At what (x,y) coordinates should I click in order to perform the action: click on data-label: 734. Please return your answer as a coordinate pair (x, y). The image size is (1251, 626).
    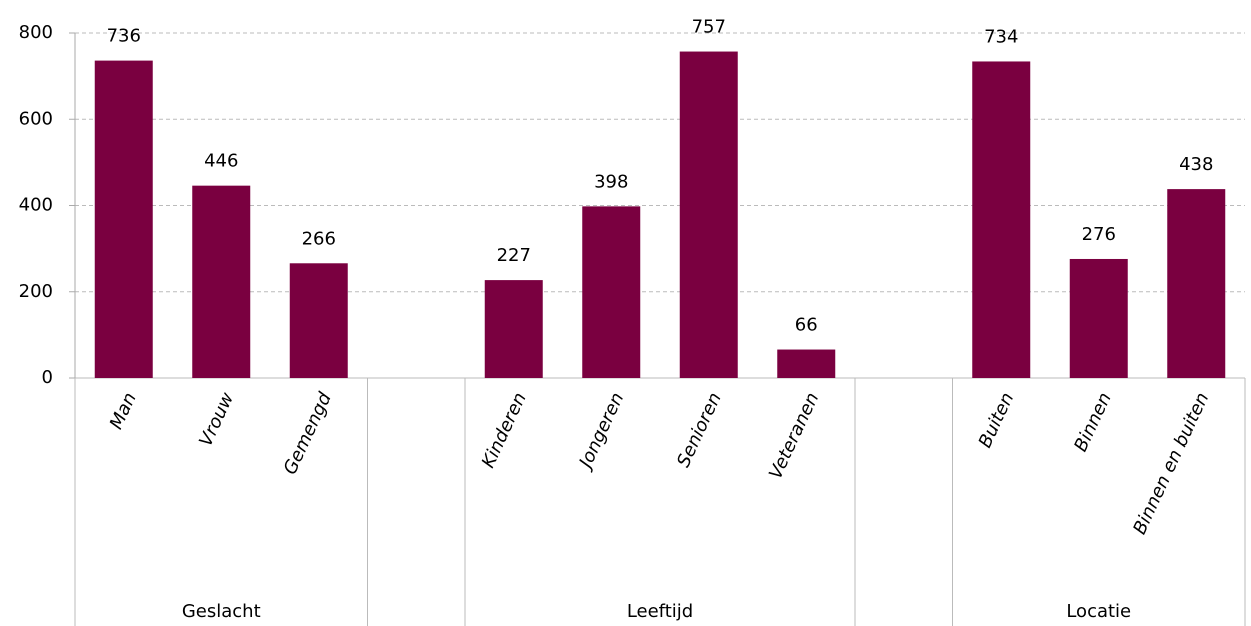
    Looking at the image, I should click on (1001, 36).